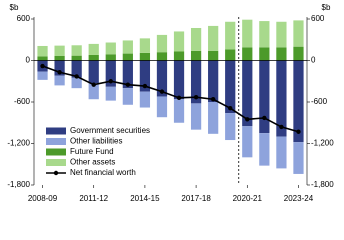 The image size is (344, 240). Describe the element at coordinates (28, 60) in the screenshot. I see `y-tick-label: 0` at that location.